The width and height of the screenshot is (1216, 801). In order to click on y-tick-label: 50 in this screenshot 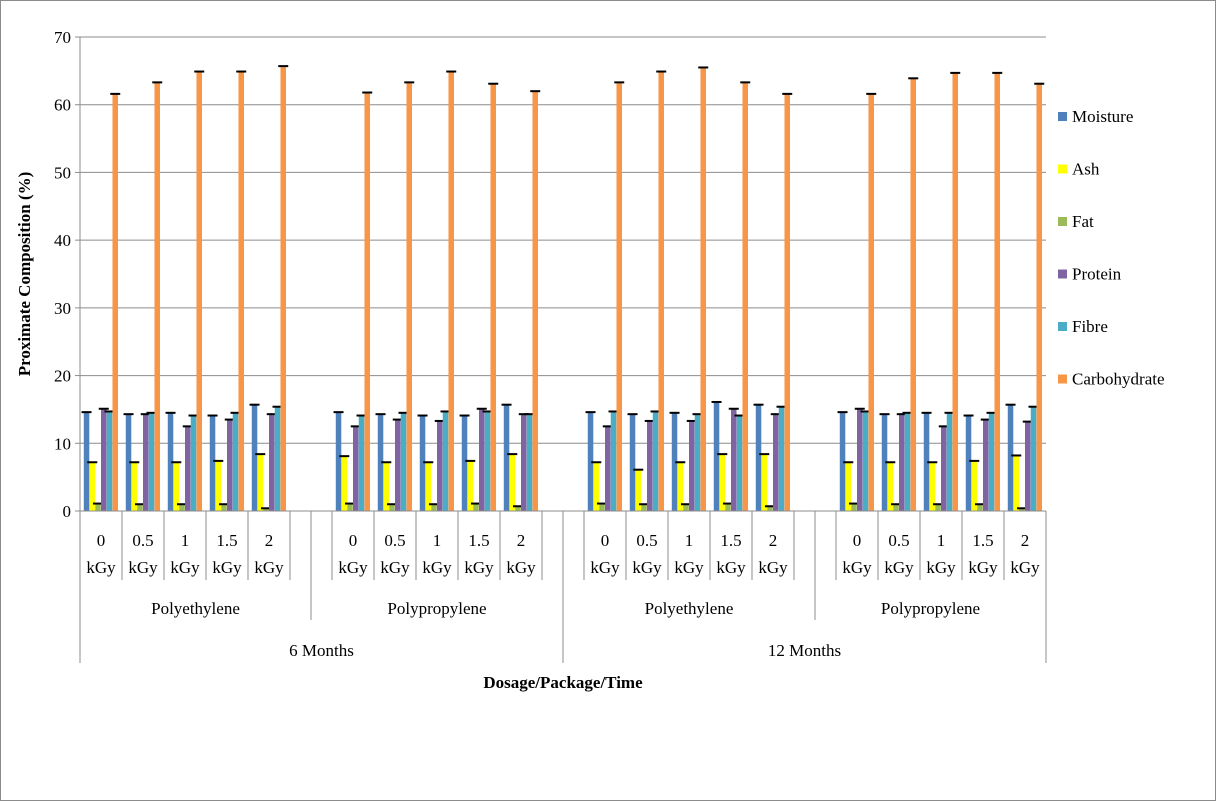, I will do `click(62, 172)`.